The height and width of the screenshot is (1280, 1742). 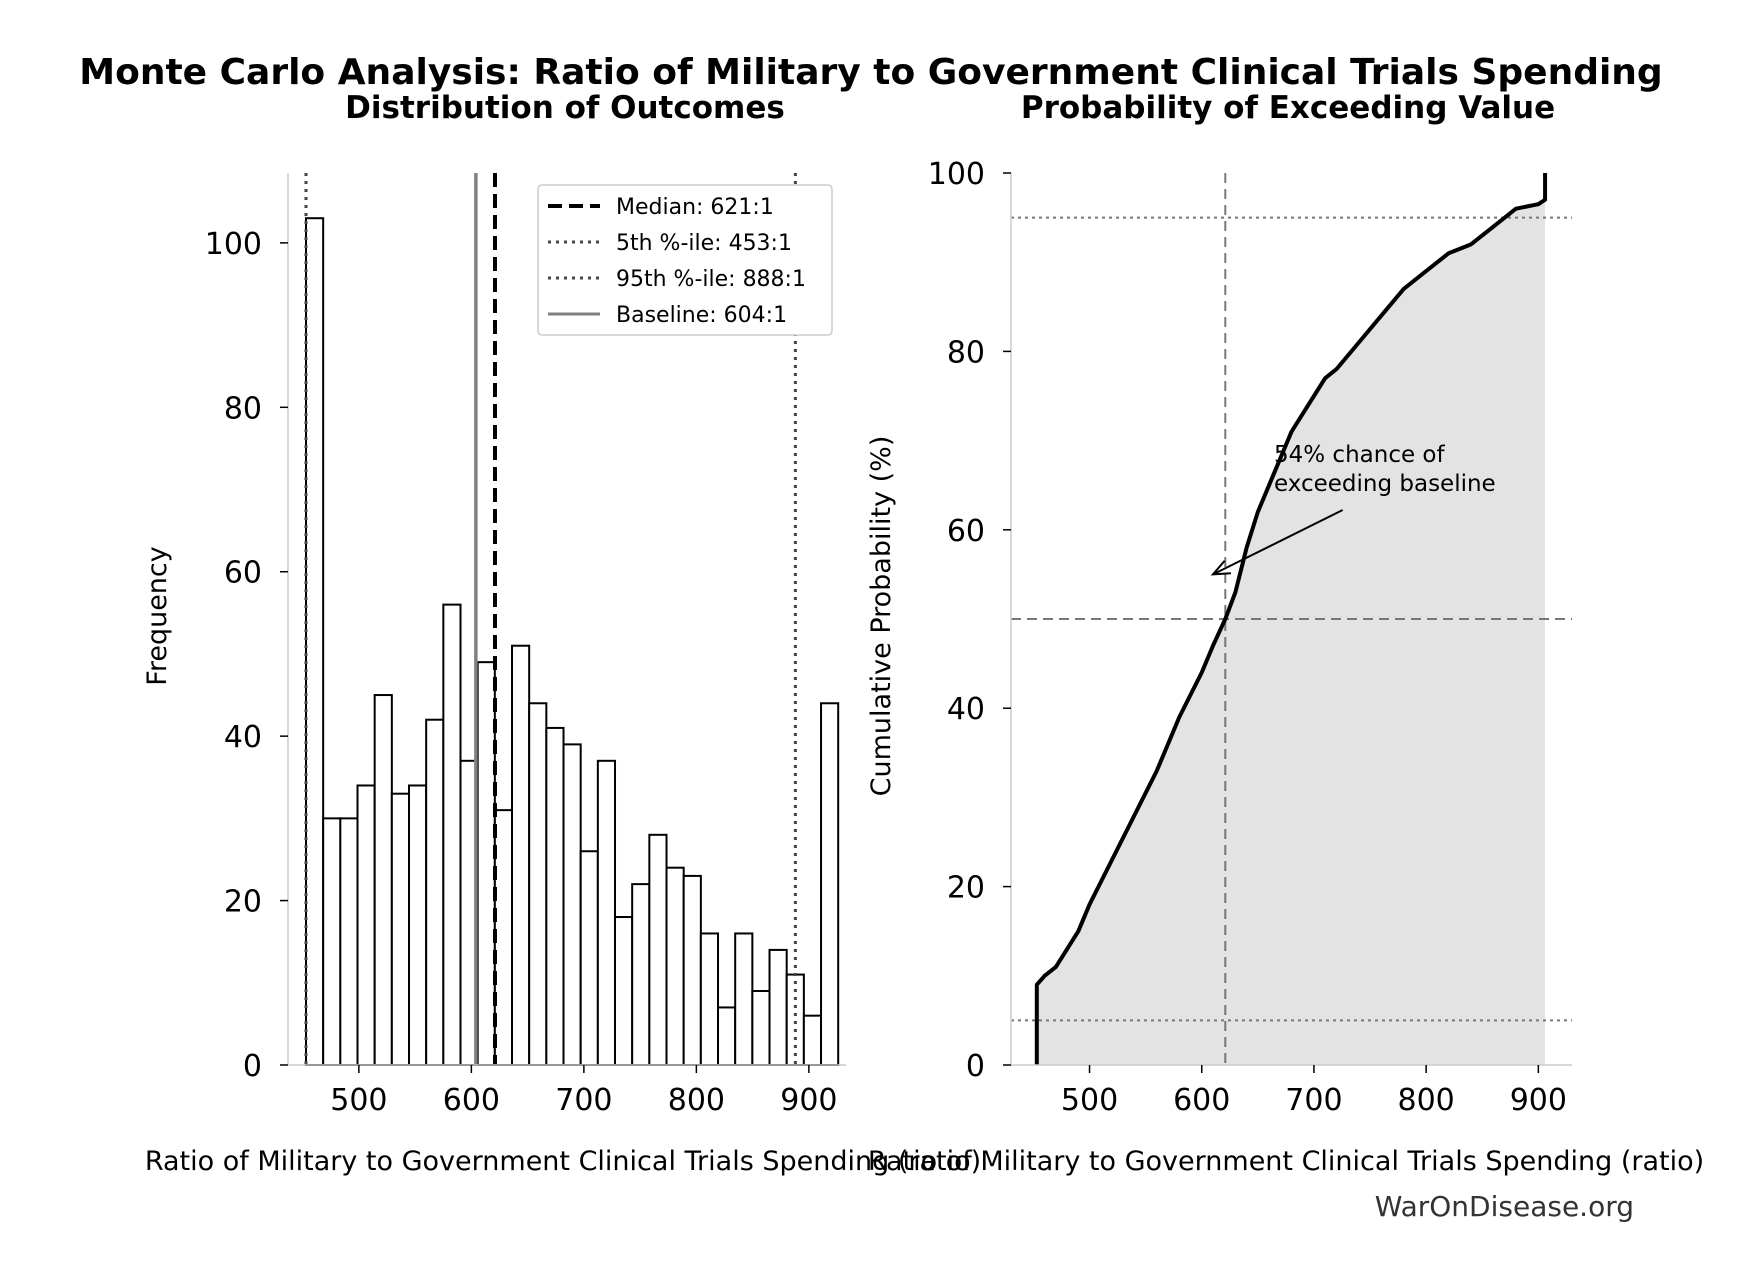 I want to click on cdf-title: Probability of Exceeding Value, so click(x=1288, y=108).